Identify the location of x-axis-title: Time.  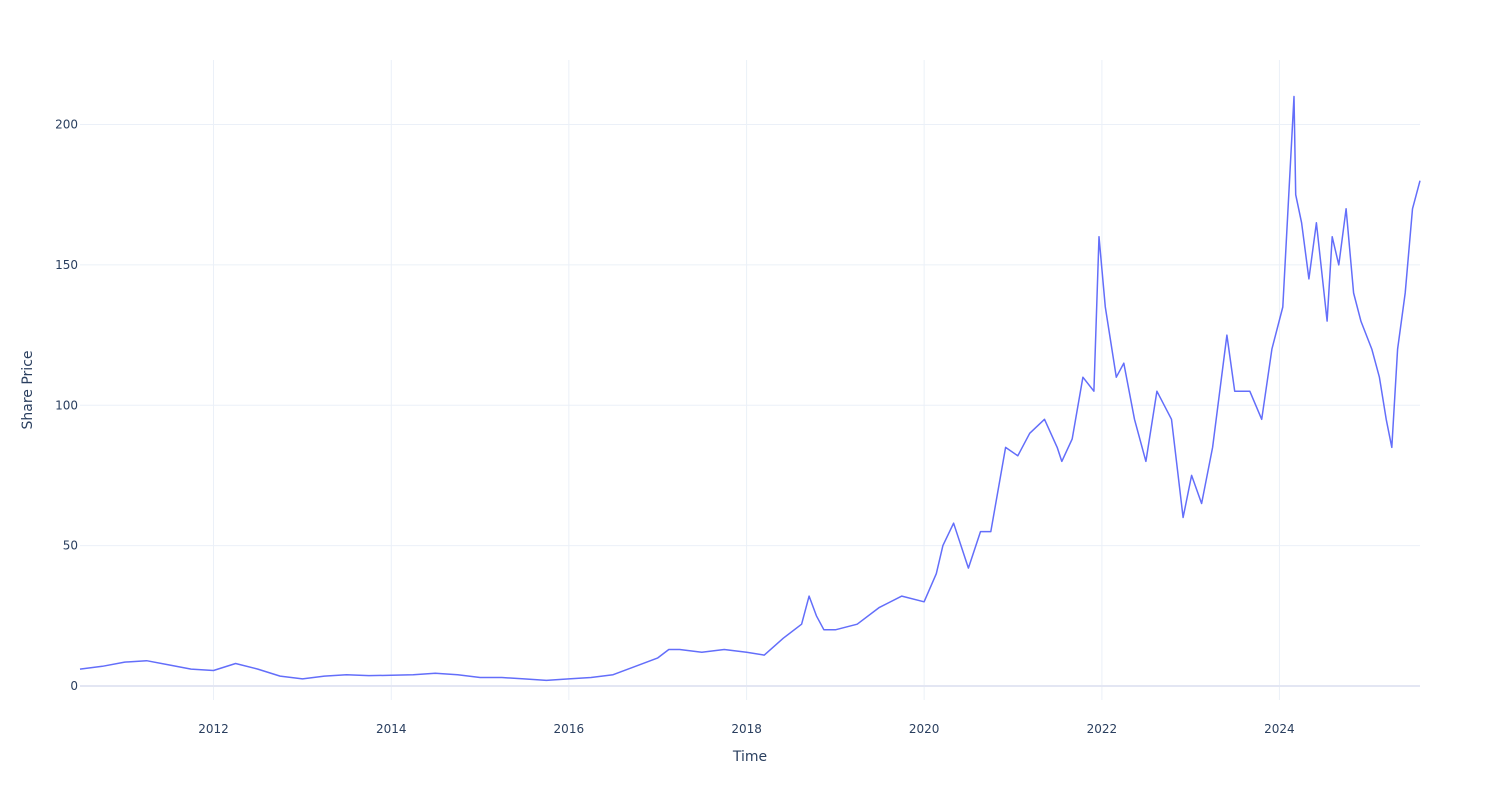
(749, 757).